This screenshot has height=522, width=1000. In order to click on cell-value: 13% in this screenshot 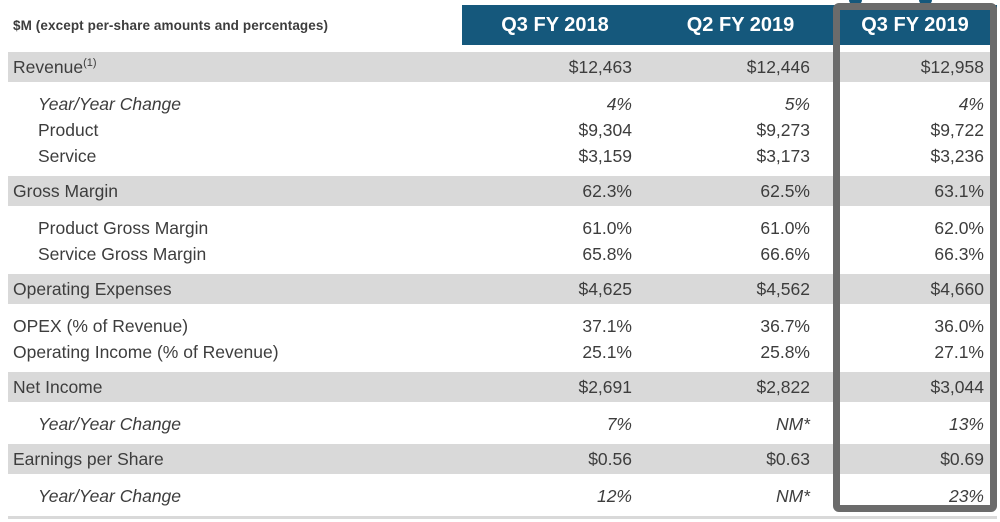, I will do `click(966, 423)`.